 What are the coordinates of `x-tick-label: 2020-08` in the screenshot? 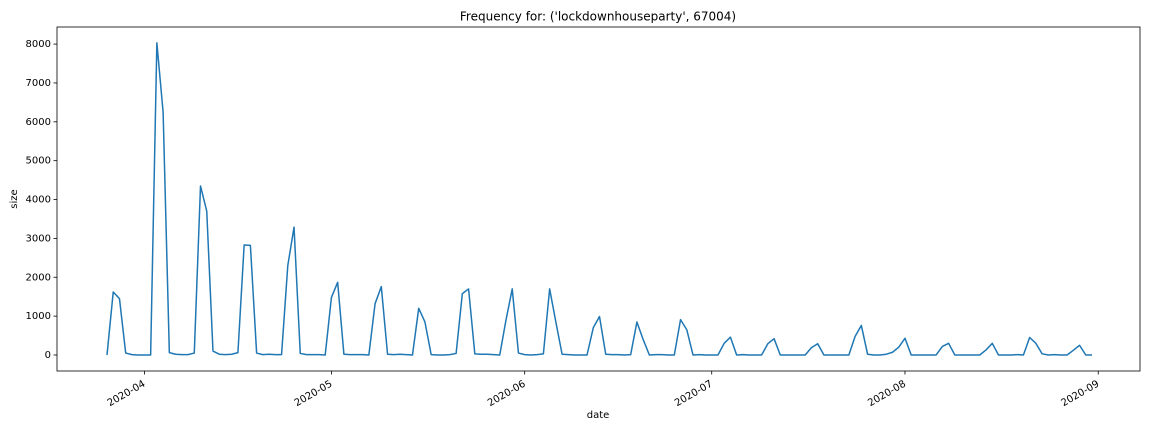 It's located at (887, 394).